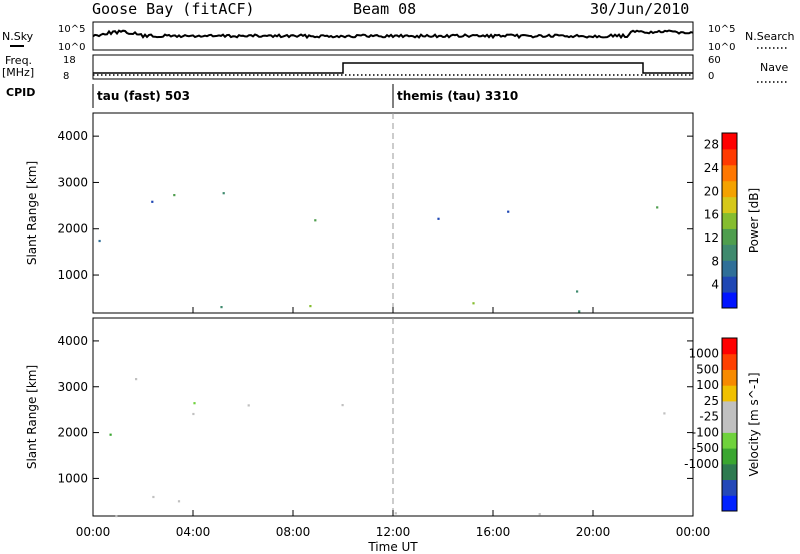  What do you see at coordinates (20, 92) in the screenshot?
I see `cpid-label: CPID` at bounding box center [20, 92].